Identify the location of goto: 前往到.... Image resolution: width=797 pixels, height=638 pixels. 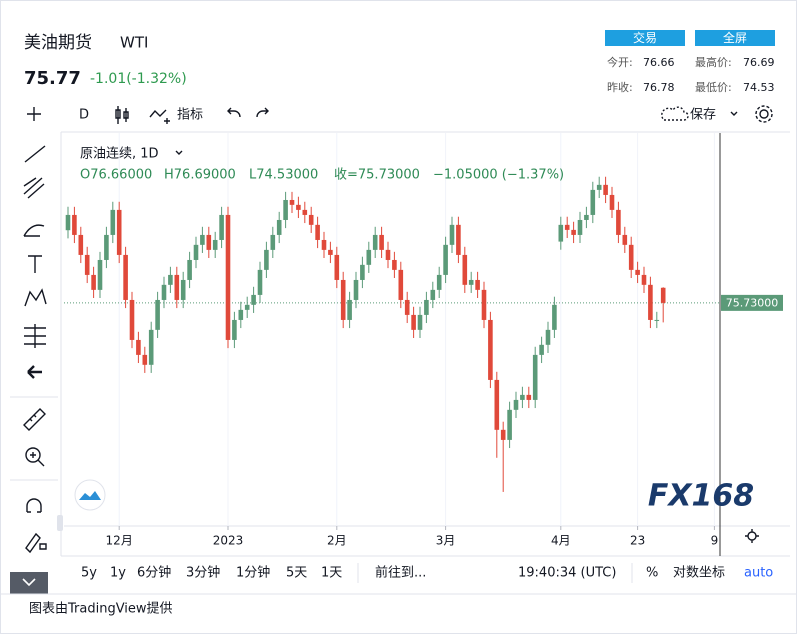
(400, 573).